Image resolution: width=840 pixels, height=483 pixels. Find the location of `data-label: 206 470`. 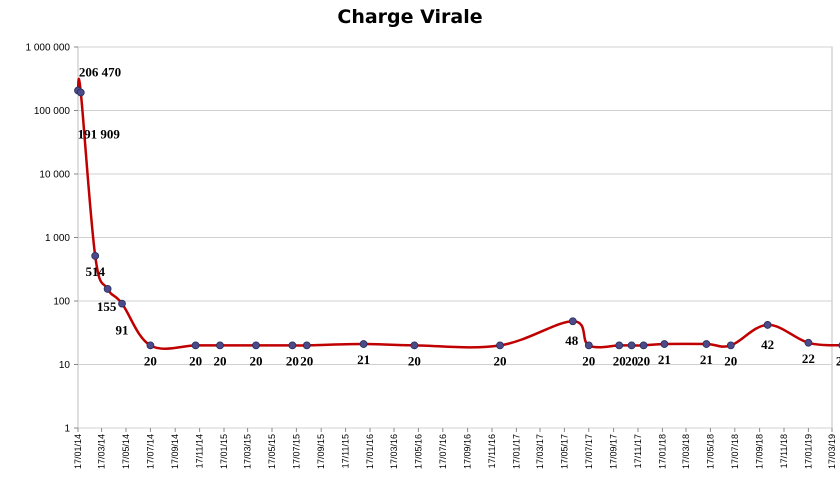

data-label: 206 470 is located at coordinates (100, 72).